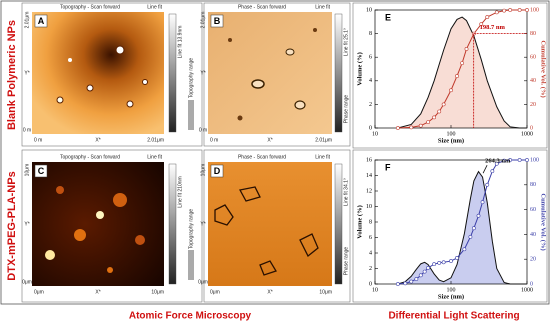  Describe the element at coordinates (38, 140) in the screenshot. I see `x-axis-label: 0 m` at that location.